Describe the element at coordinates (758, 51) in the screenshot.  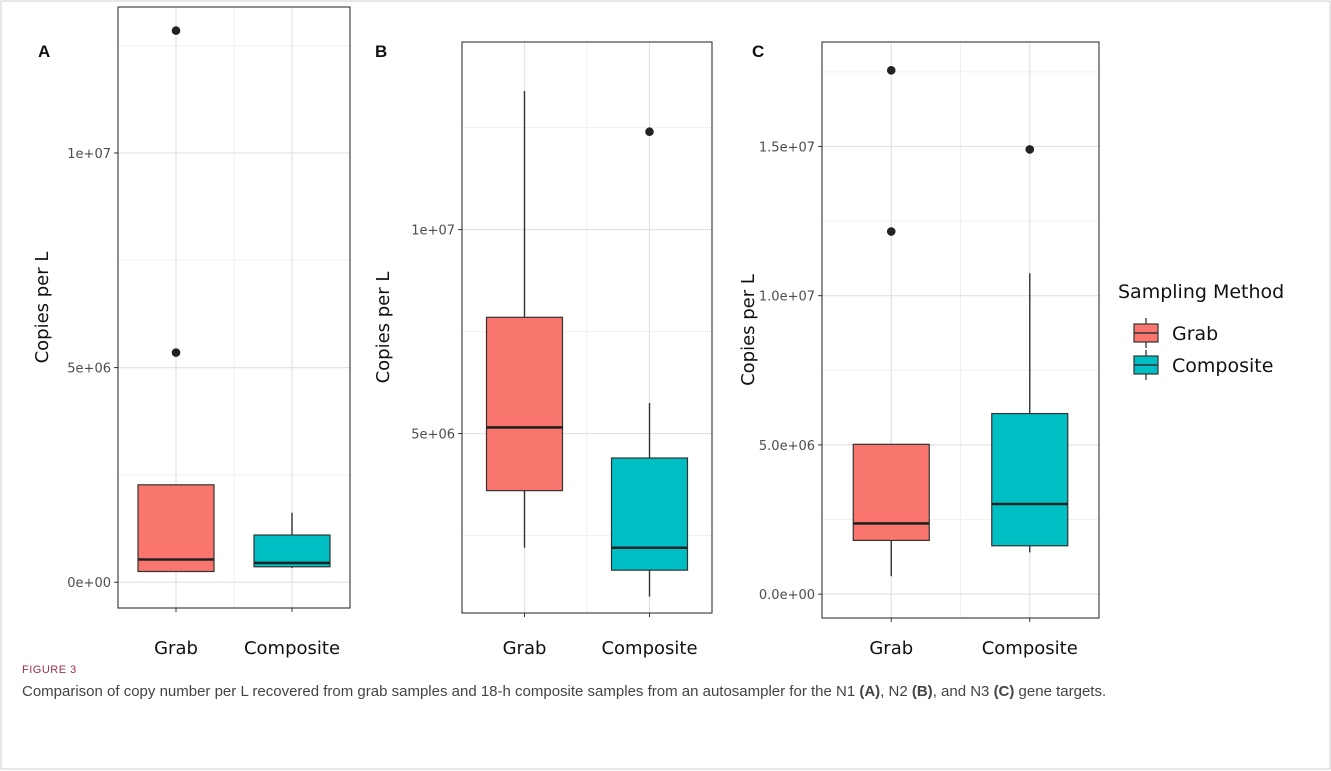
I see `panel-letter-C: C` at that location.